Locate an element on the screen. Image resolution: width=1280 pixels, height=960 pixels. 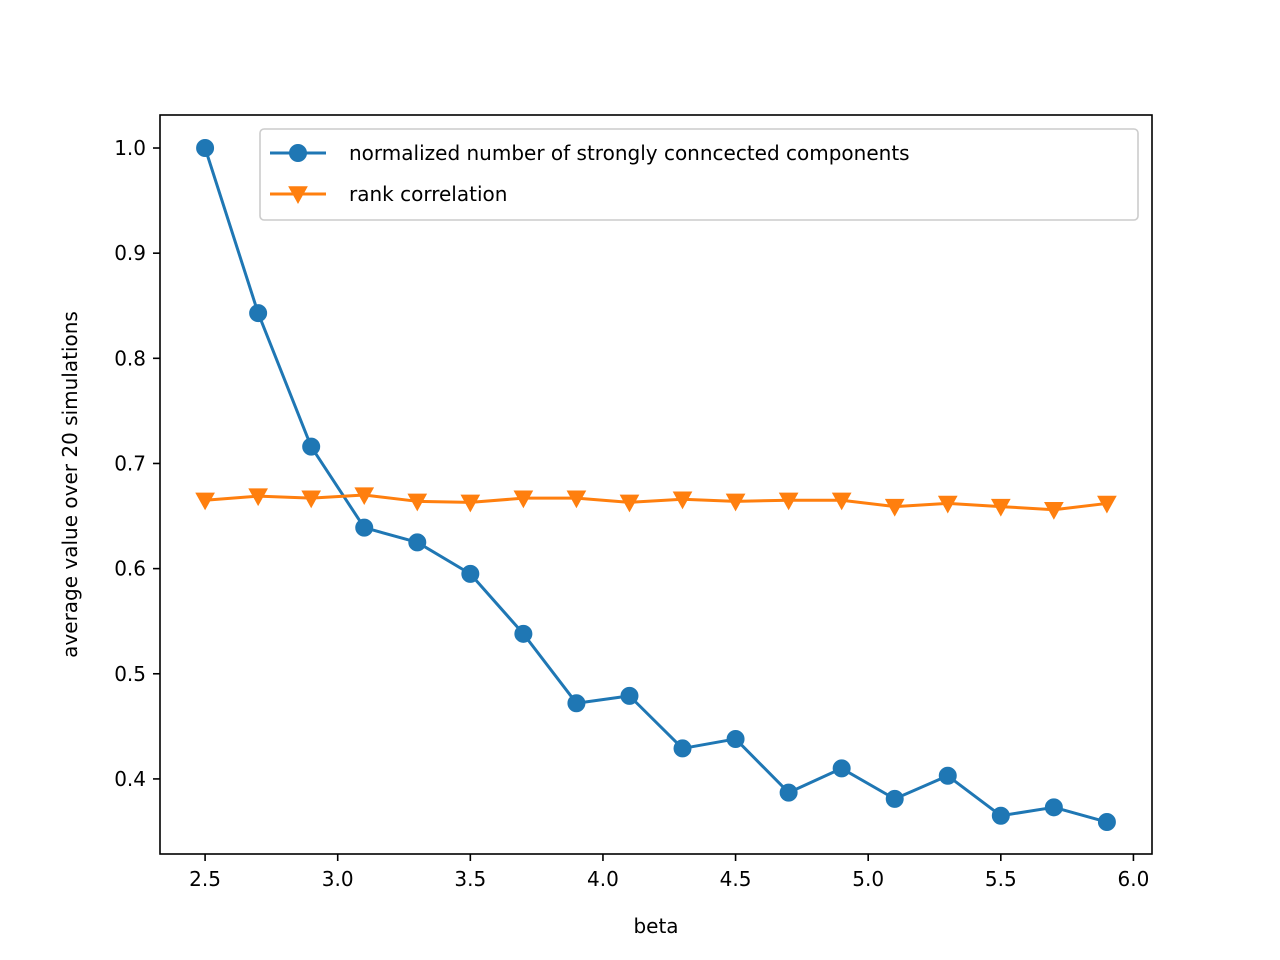
series-line is located at coordinates (656, 502).